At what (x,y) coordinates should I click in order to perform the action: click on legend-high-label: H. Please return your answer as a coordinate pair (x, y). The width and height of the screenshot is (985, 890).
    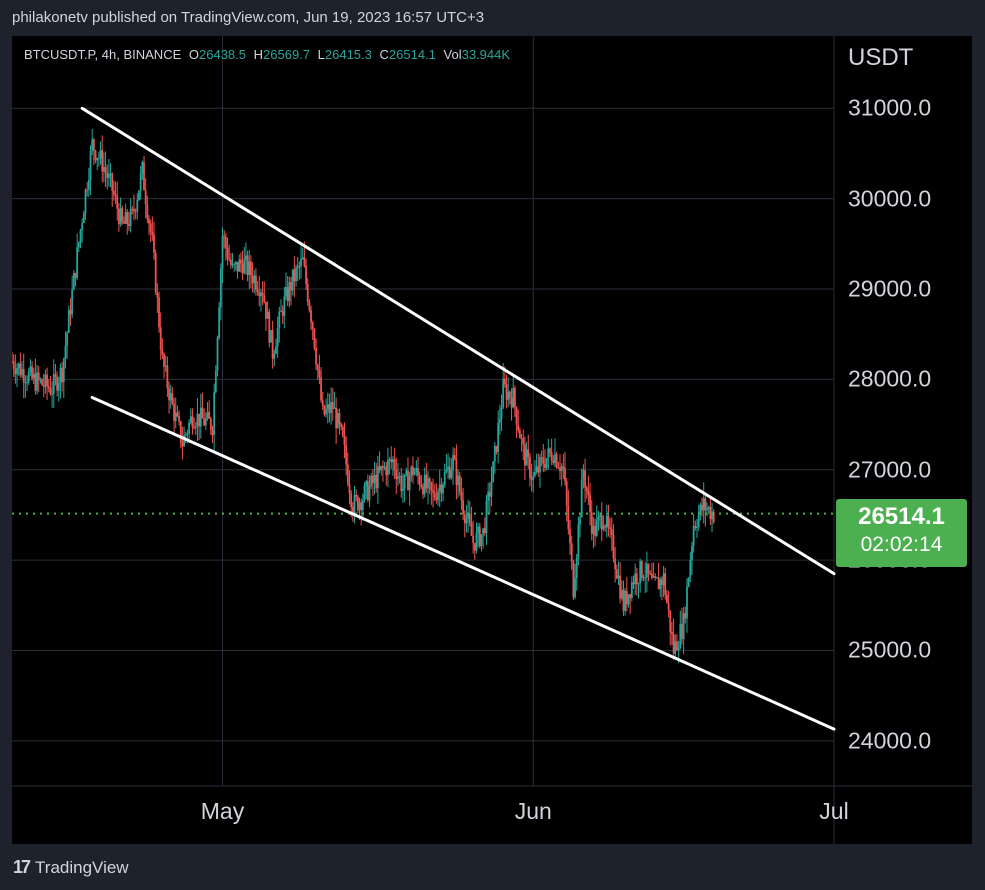
    Looking at the image, I should click on (258, 54).